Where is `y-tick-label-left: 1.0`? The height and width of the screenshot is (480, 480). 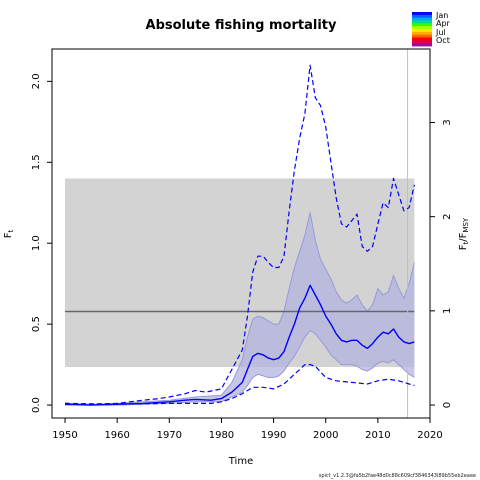
y-tick-label-left: 1.0 is located at coordinates (36, 243).